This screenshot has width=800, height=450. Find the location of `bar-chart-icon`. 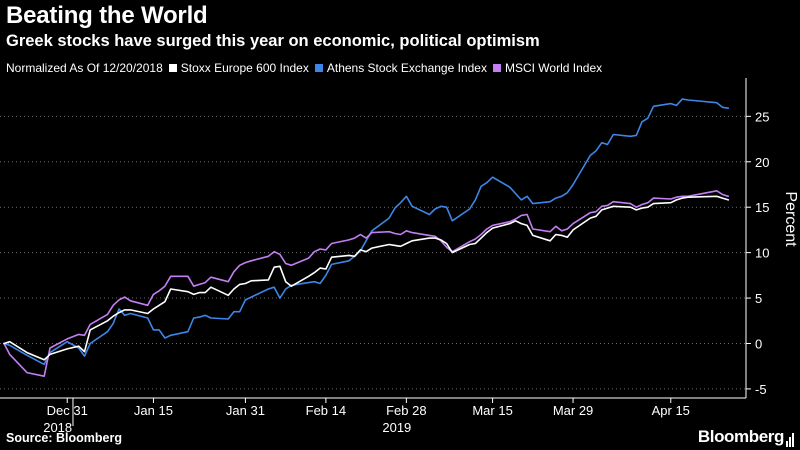

bar-chart-icon is located at coordinates (790, 440).